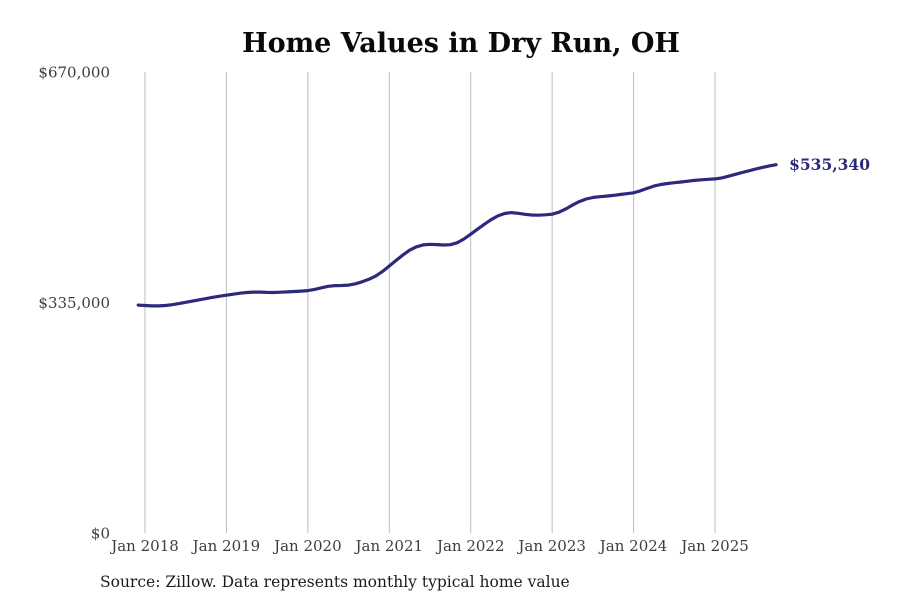 The width and height of the screenshot is (900, 600). What do you see at coordinates (389, 546) in the screenshot?
I see `x-tick-label: Jan 2021` at bounding box center [389, 546].